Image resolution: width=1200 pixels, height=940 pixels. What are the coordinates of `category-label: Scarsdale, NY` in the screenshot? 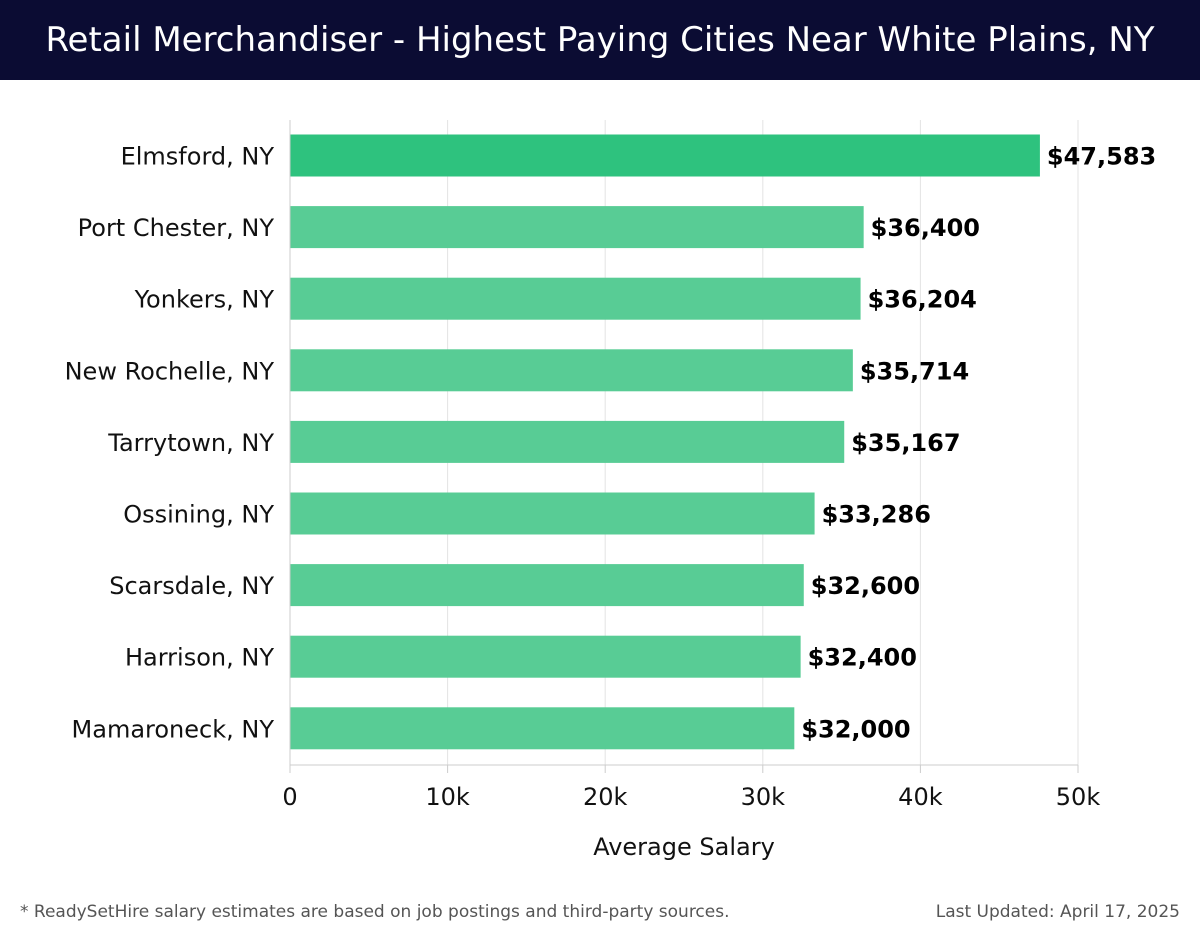 It's located at (191, 586).